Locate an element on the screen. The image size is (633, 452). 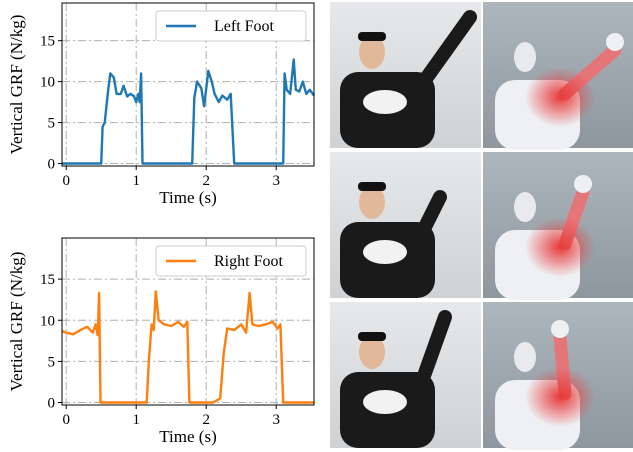
plot-frame is located at coordinates (188, 84).